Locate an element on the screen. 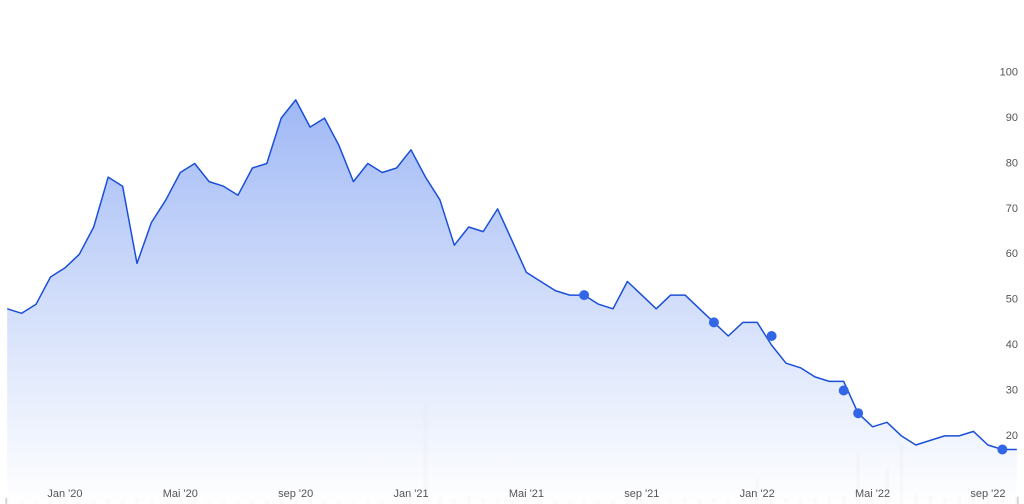 Image resolution: width=1024 pixels, height=504 pixels. y-tick-label: 20 is located at coordinates (1012, 436).